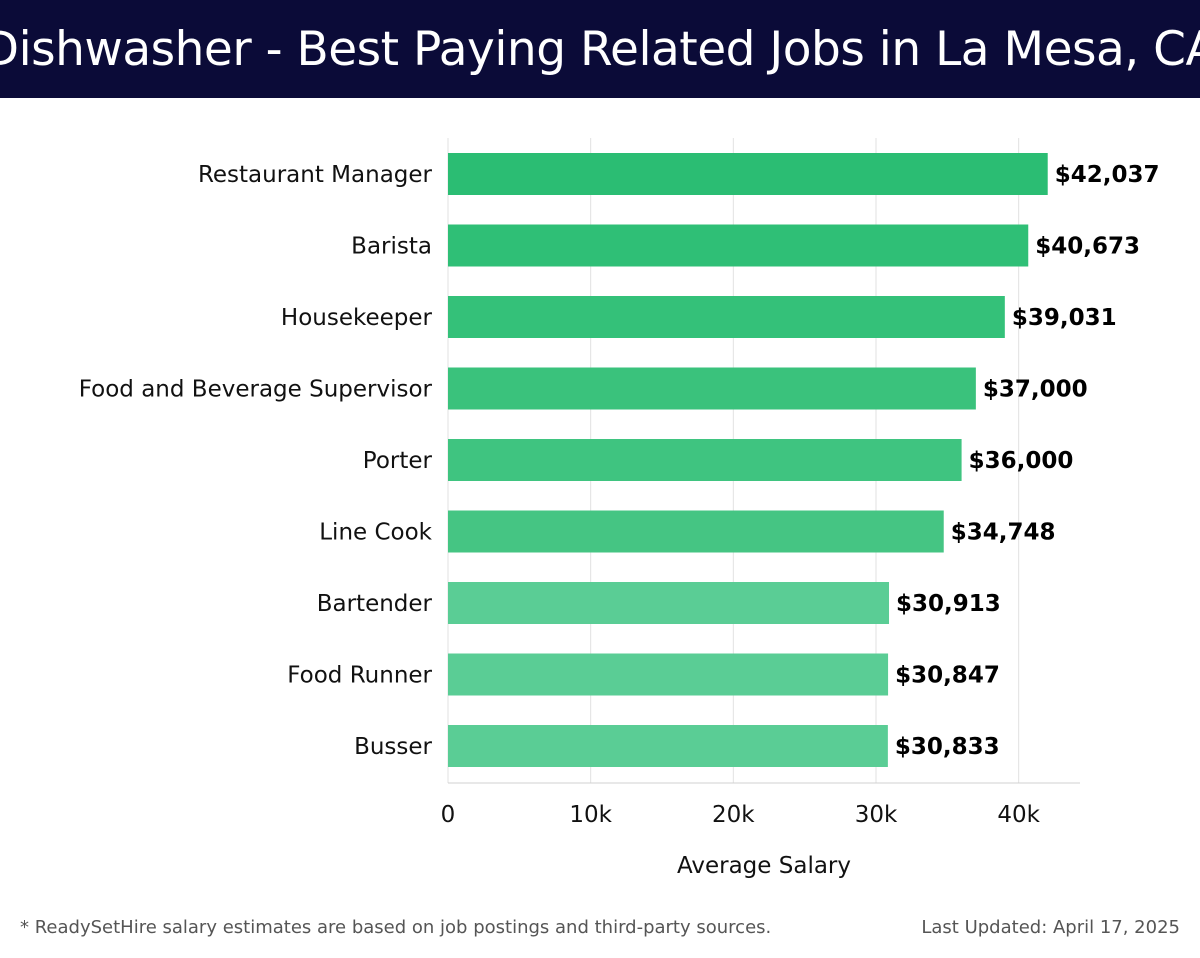  What do you see at coordinates (947, 747) in the screenshot?
I see `value-label: $30,833` at bounding box center [947, 747].